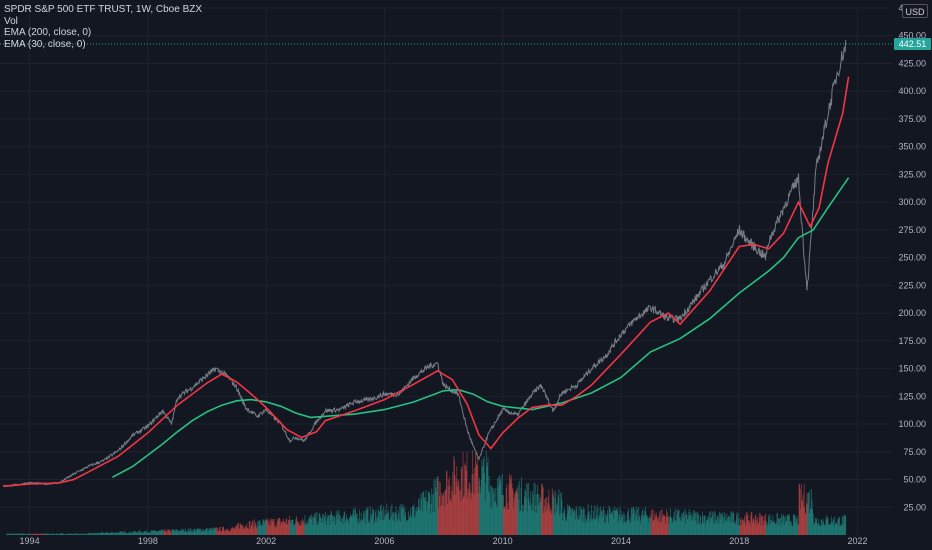  Describe the element at coordinates (444, 541) in the screenshot. I see `x-axis: 1994 1998 2002 2006 2010 2014 2018 2022` at that location.